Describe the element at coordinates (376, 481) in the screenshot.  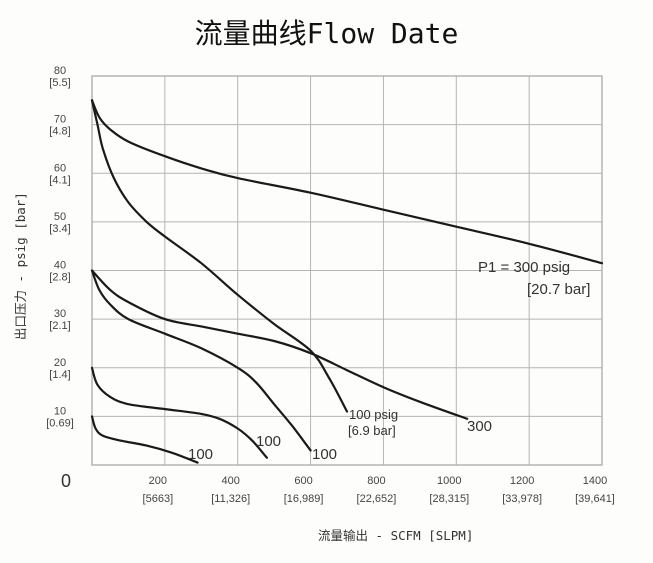
I see `x-tick-scfm: 800` at that location.